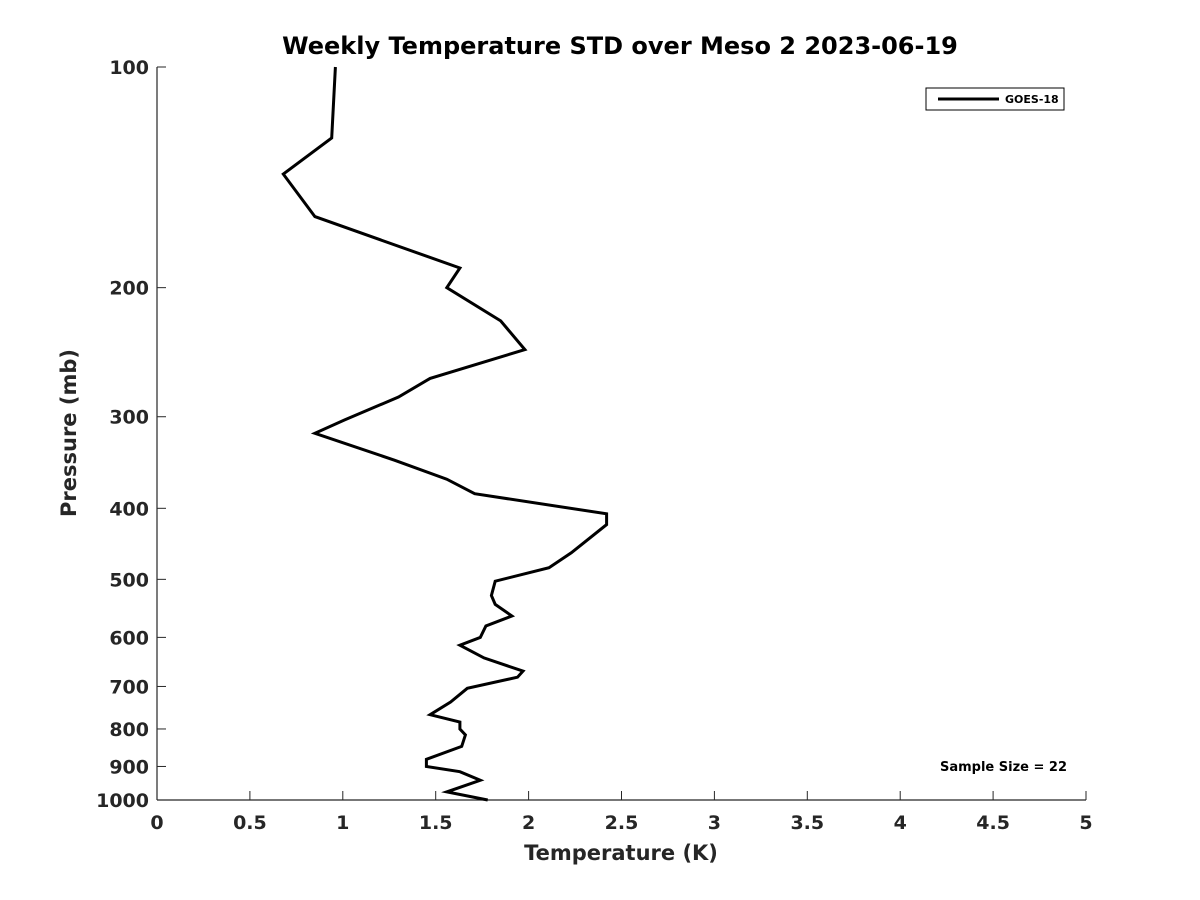 This screenshot has height=900, width=1200. I want to click on x-tick-label: 2.5, so click(622, 823).